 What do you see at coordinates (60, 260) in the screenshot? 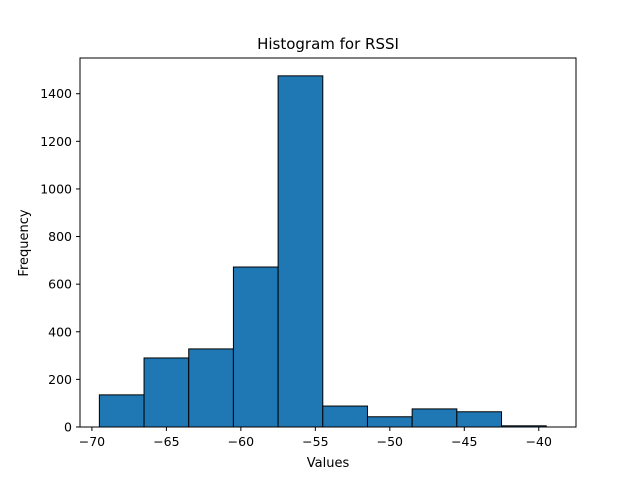
I see `y-axis-ticks: 0 200 400 600 800 1000 1200 1400` at bounding box center [60, 260].